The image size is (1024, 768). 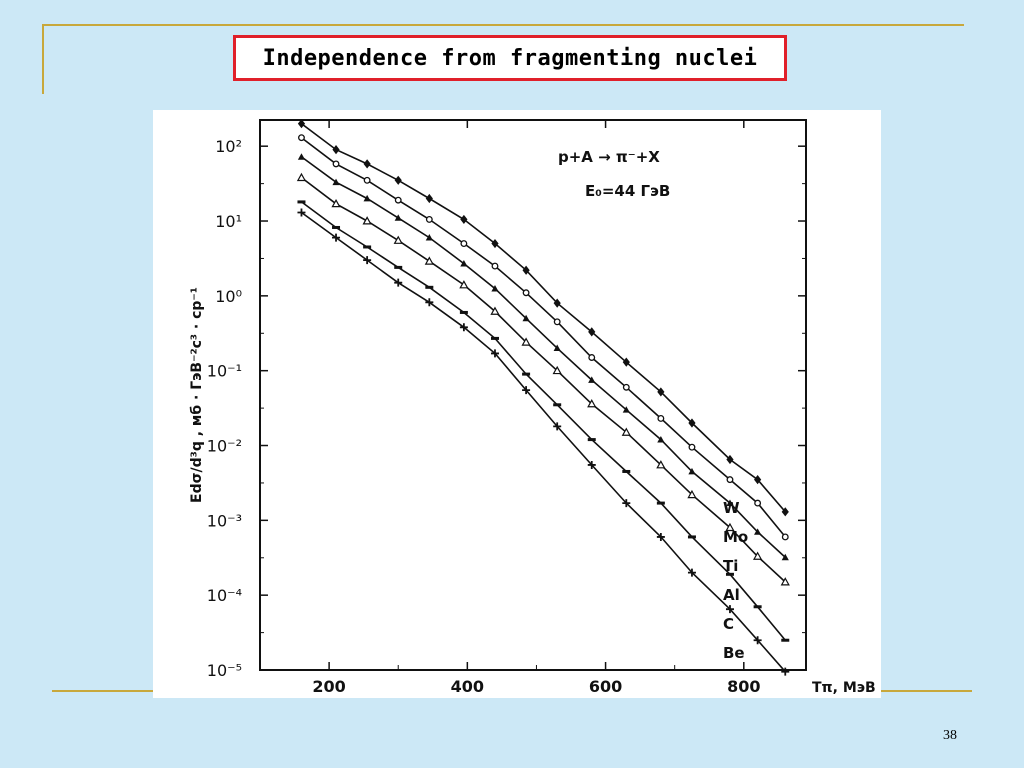 I want to click on series-label-w: W, so click(x=731, y=508).